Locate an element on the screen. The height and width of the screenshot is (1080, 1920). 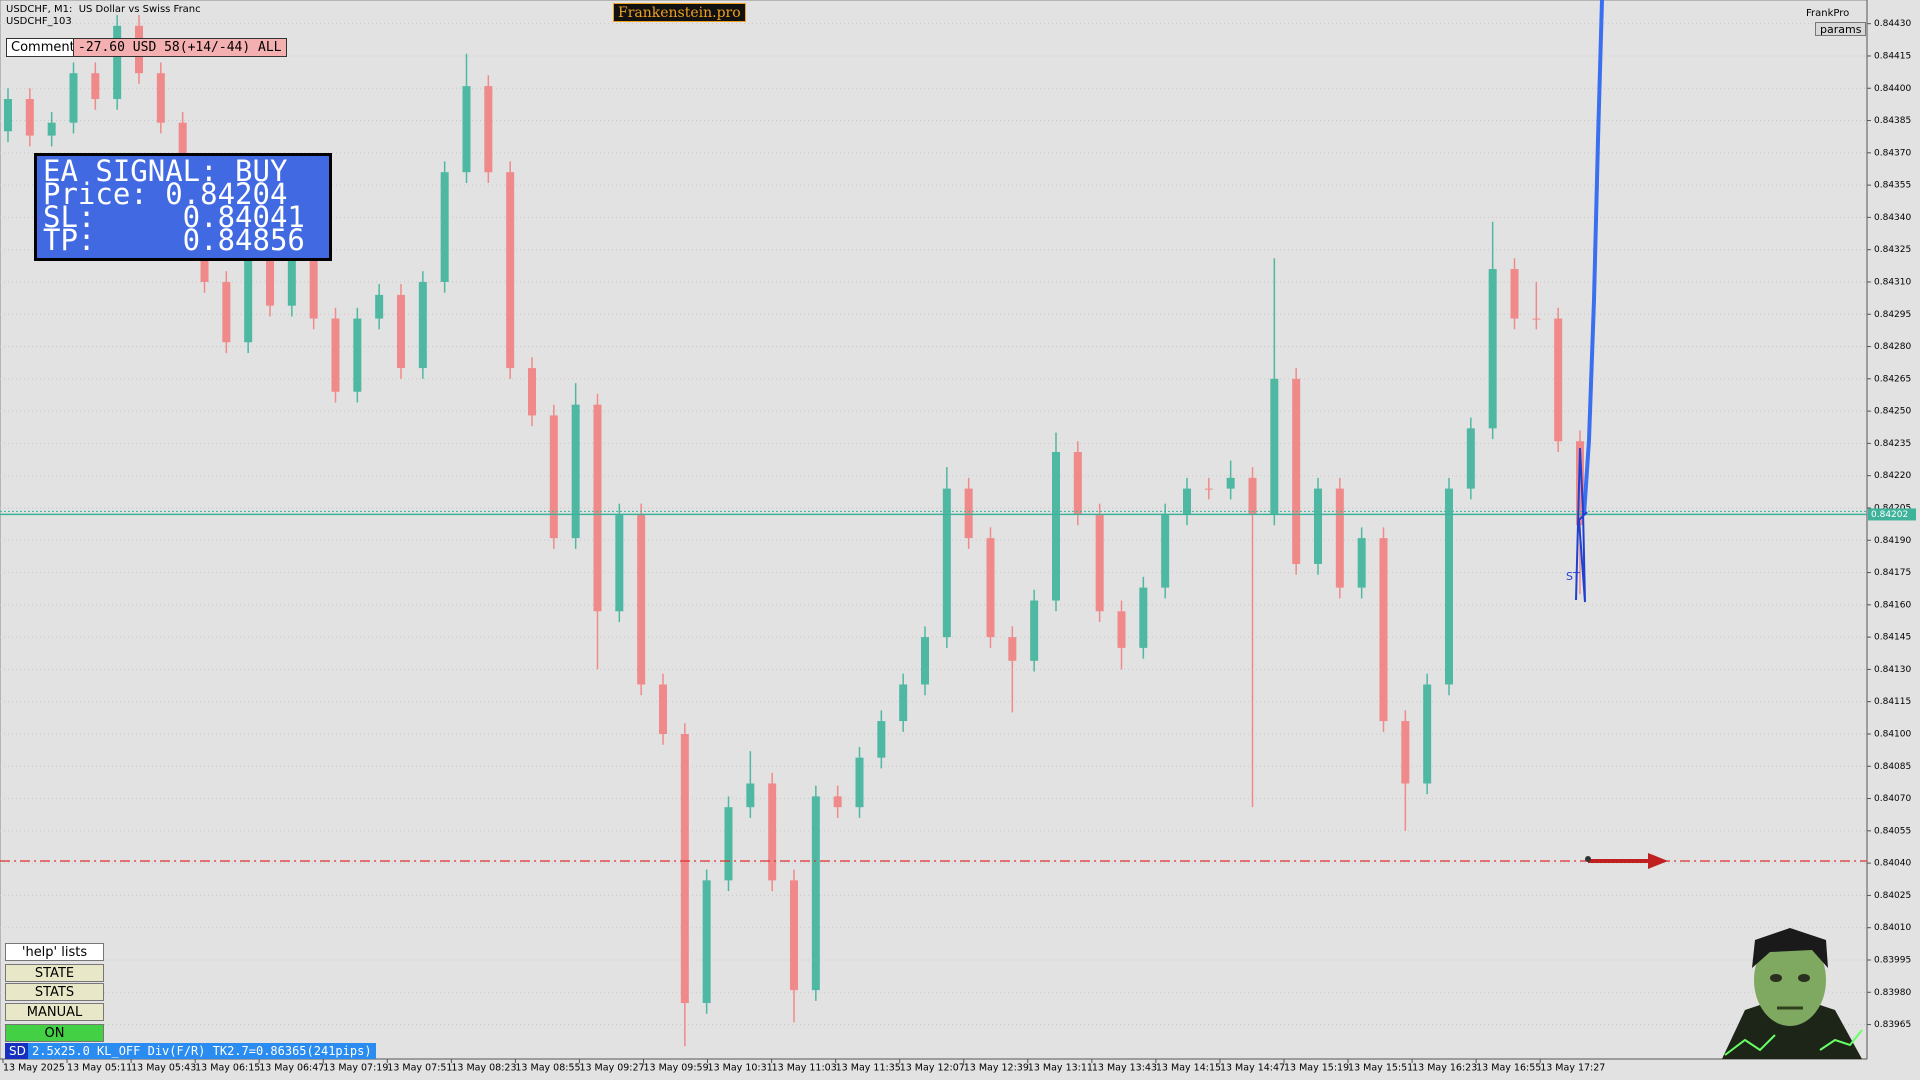
y-tick-label: 0.83995 is located at coordinates (1892, 960).